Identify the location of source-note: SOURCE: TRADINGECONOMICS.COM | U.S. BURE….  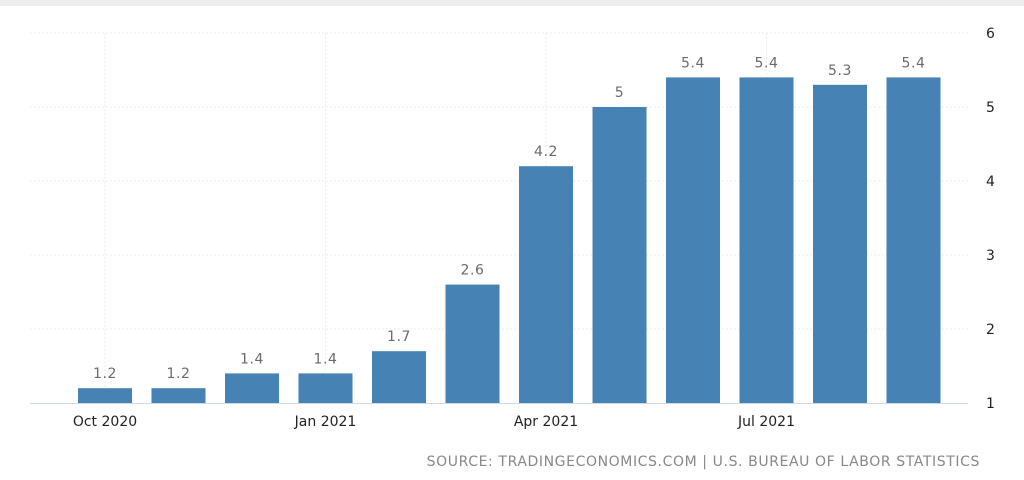
(703, 462).